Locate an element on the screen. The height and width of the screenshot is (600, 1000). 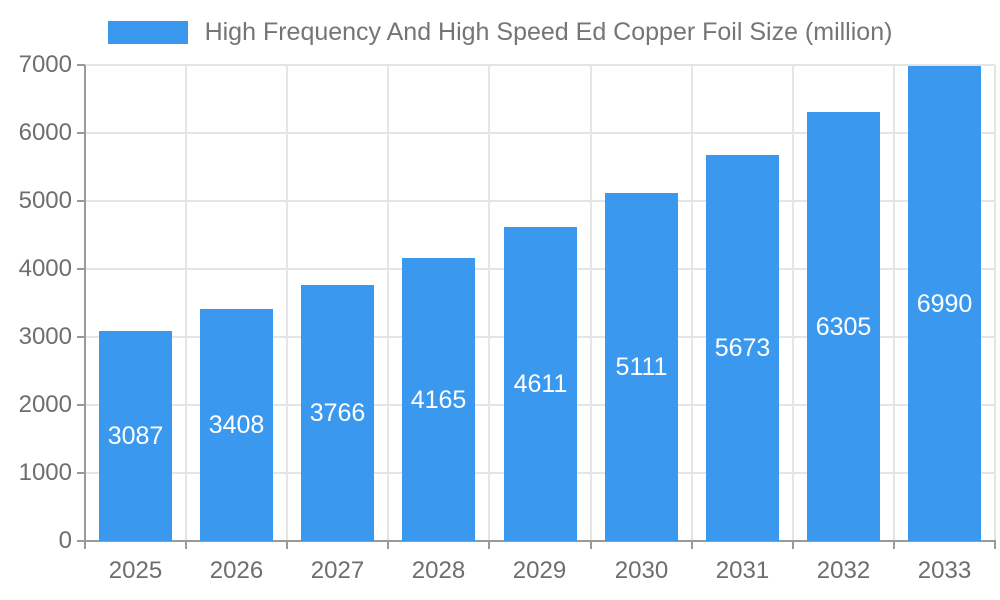
x-tick-label: 2025 is located at coordinates (135, 570).